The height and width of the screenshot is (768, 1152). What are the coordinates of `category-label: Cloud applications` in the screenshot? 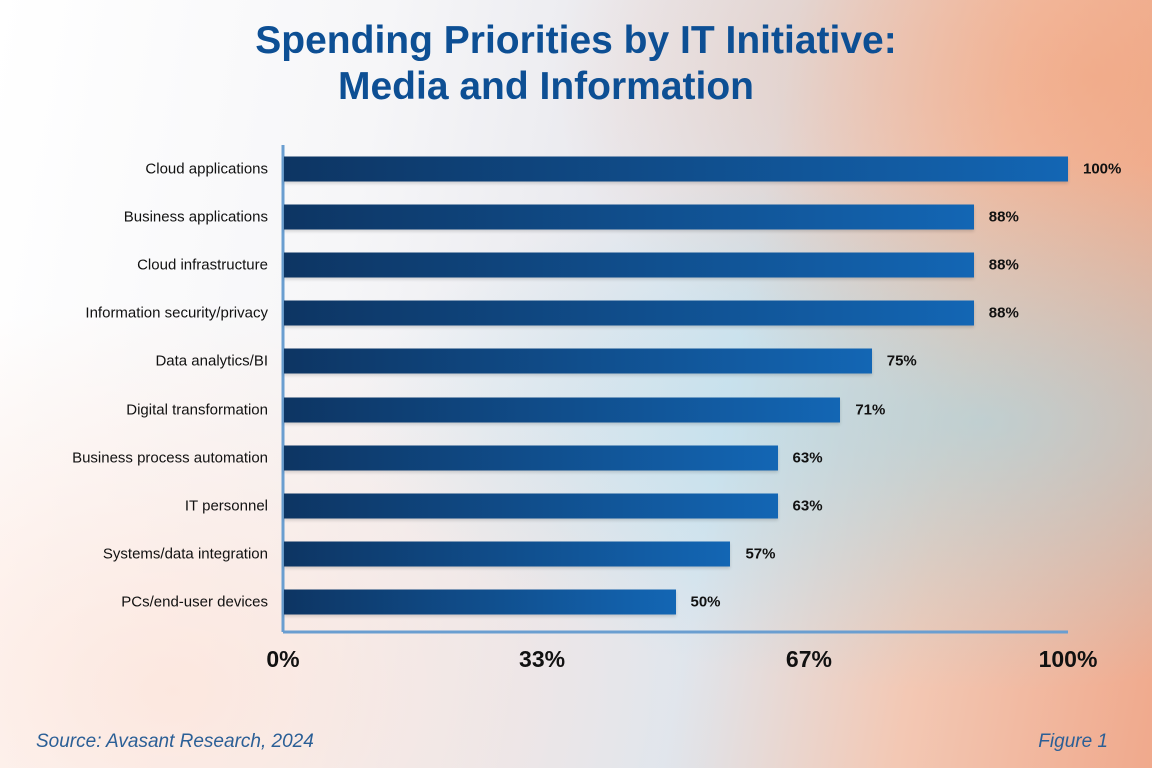 It's located at (206, 169).